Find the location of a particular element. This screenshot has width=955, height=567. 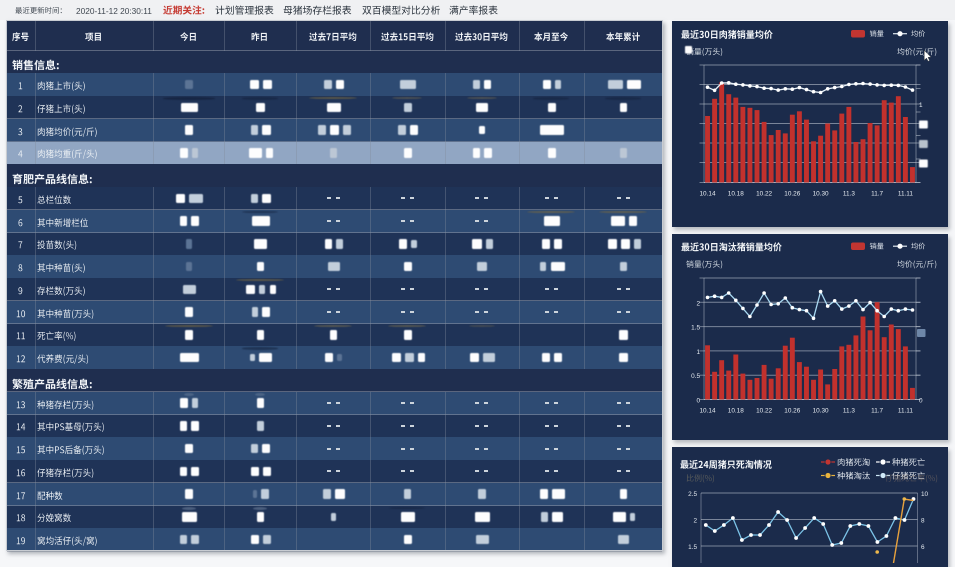

svg-text: 2.5 is located at coordinates (692, 494).